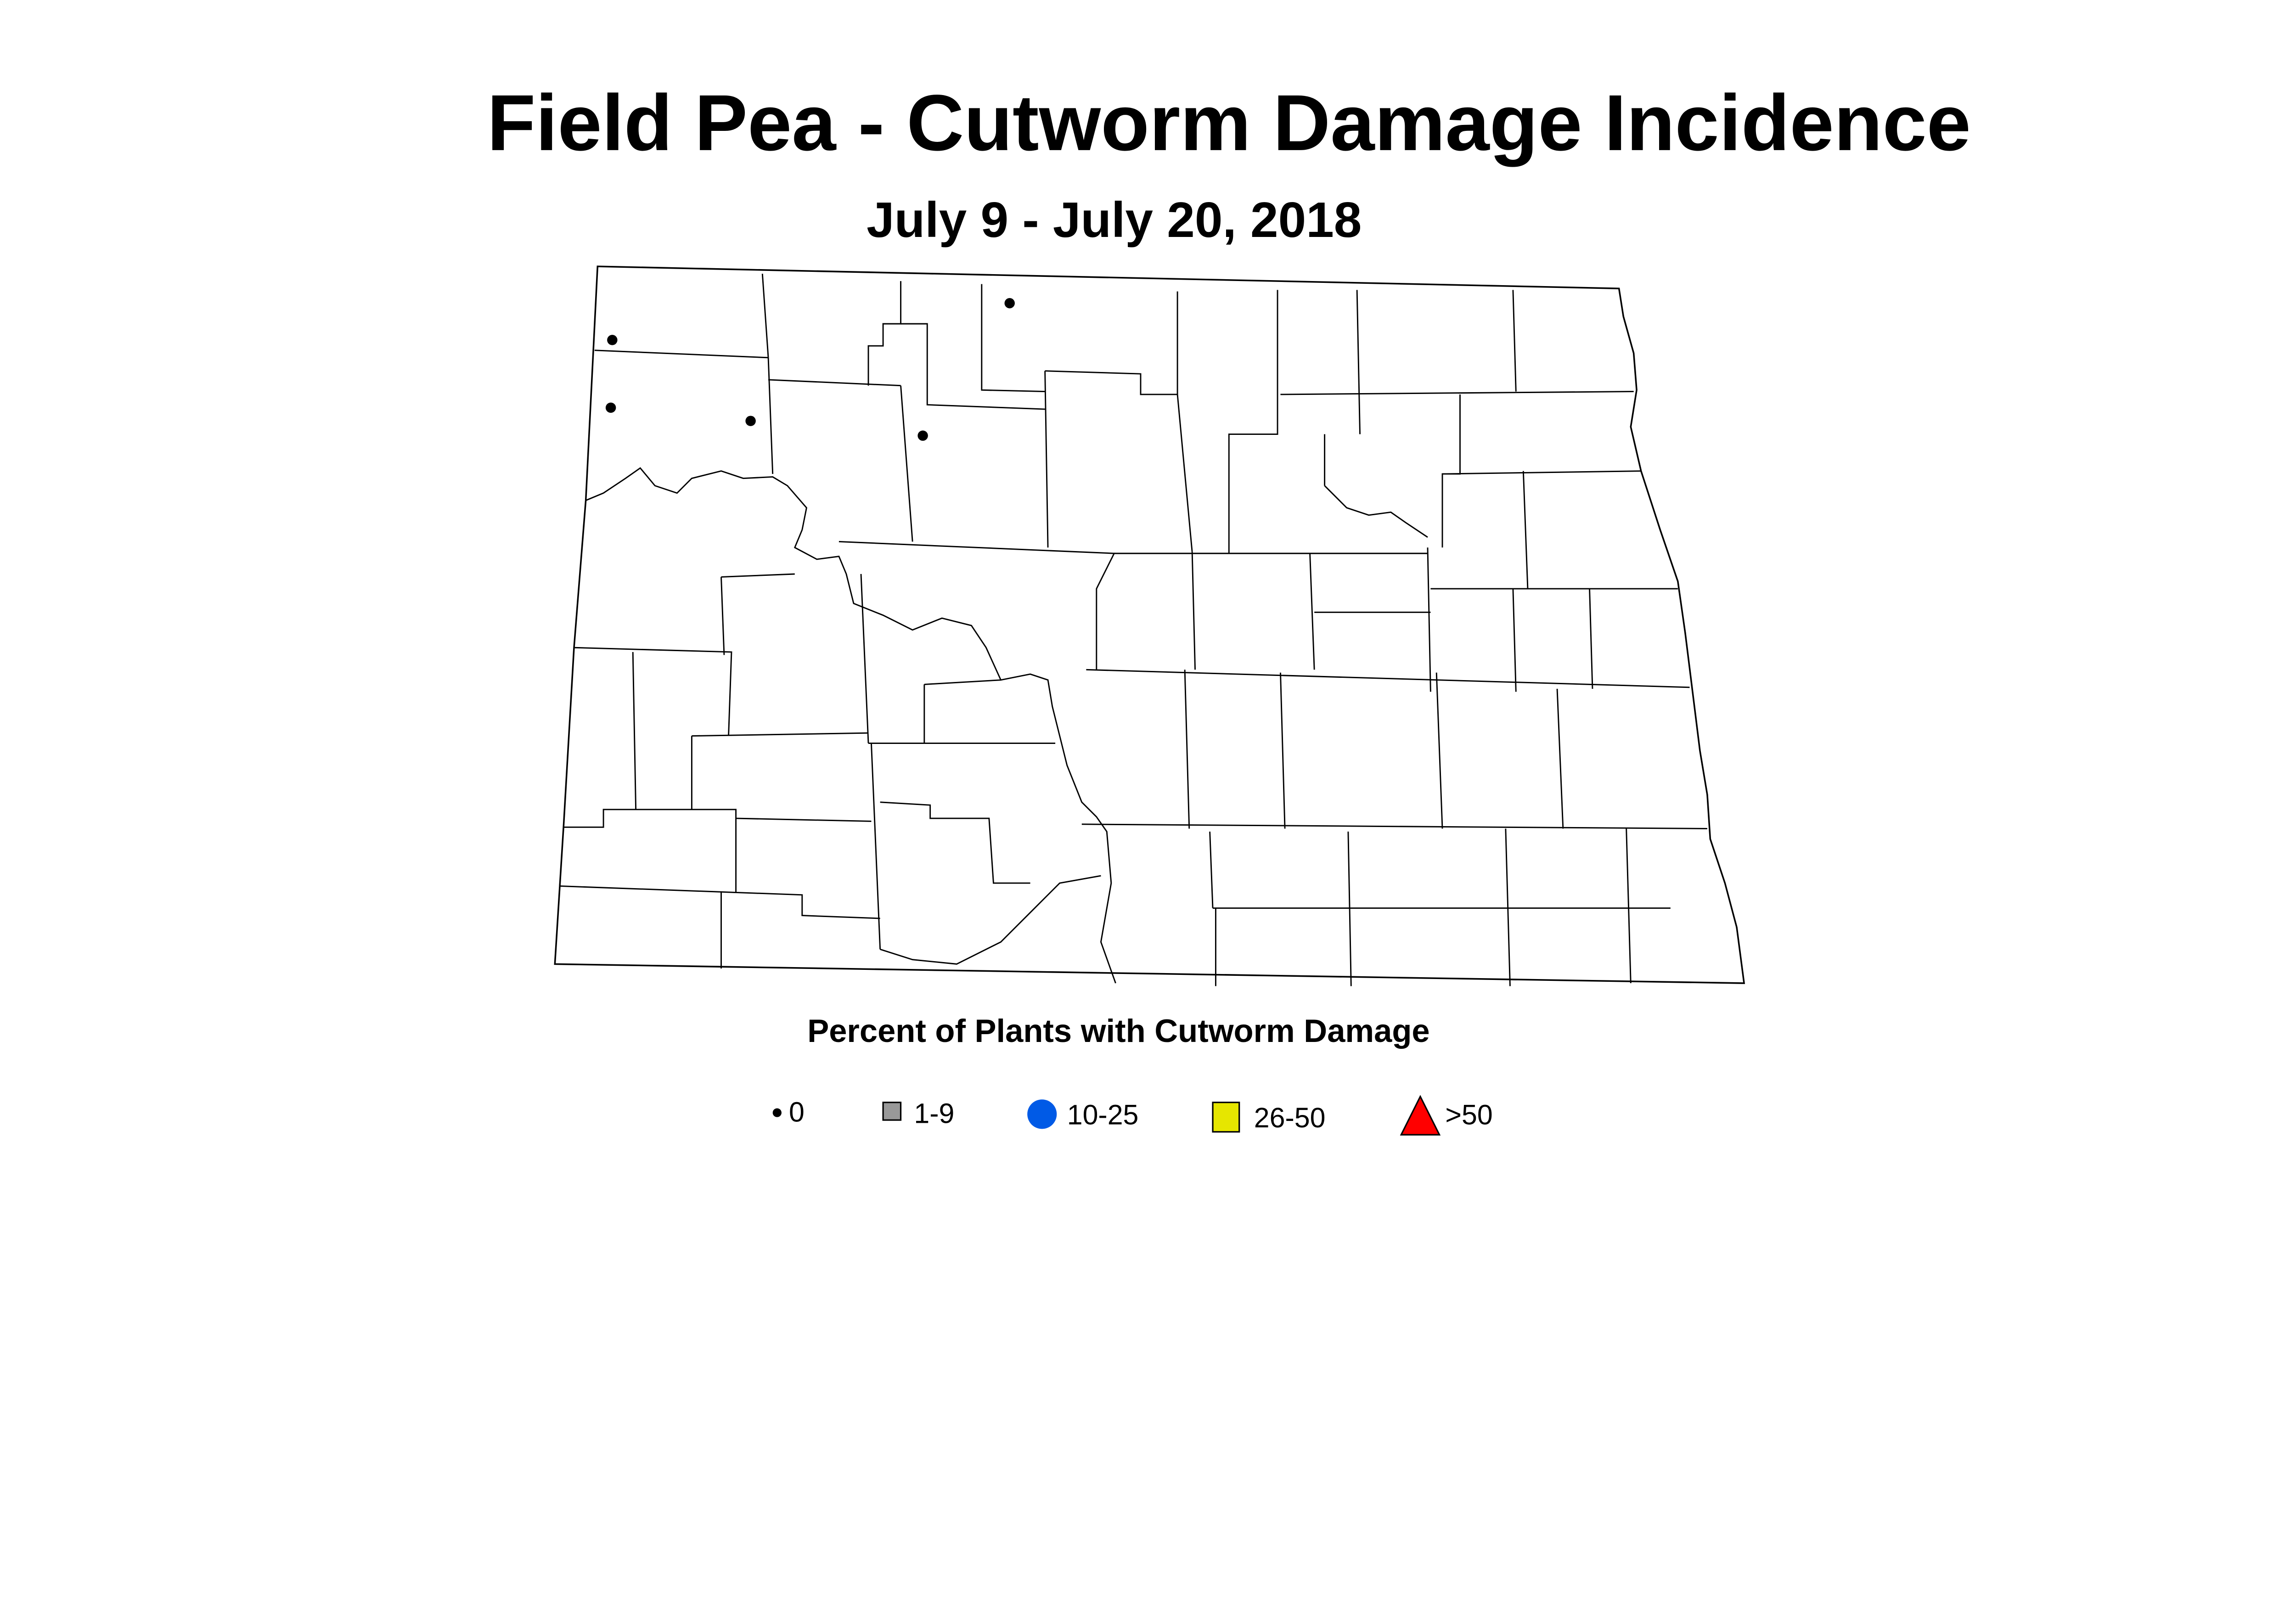 The image size is (2296, 1610). I want to click on legend-symbol-gray-square, so click(892, 1111).